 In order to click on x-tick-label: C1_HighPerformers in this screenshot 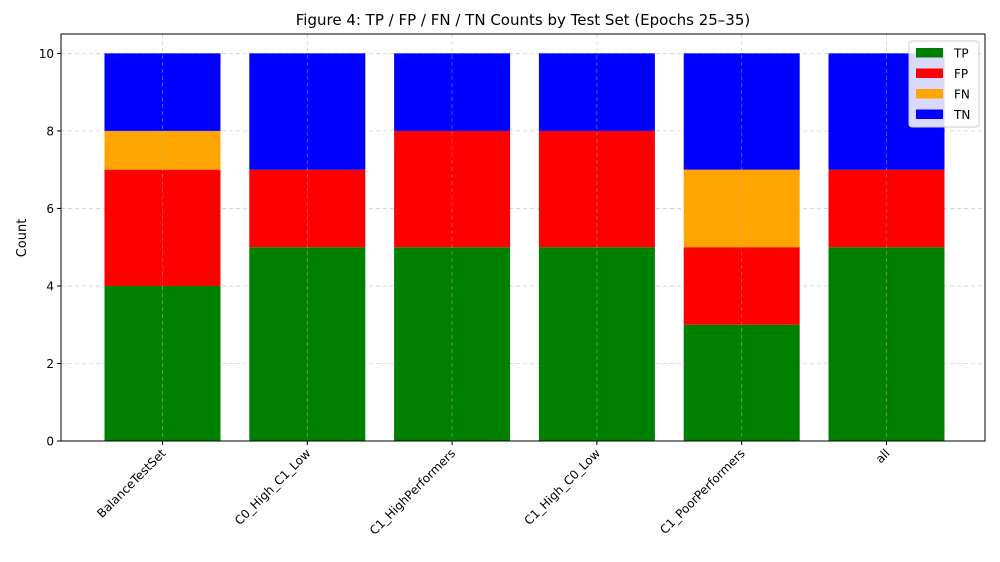, I will do `click(412, 491)`.